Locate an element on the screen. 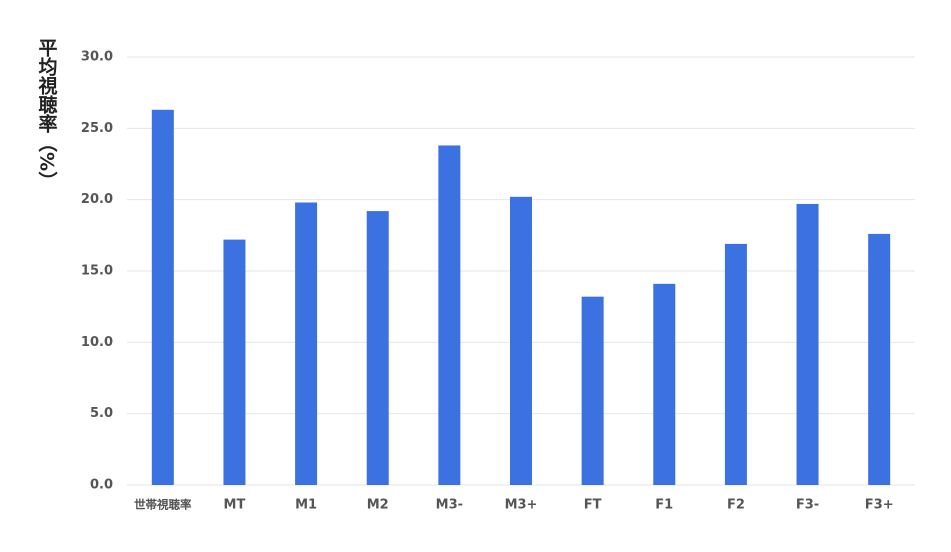 Image resolution: width=951 pixels, height=552 pixels. x-tick-label: MT is located at coordinates (235, 505).